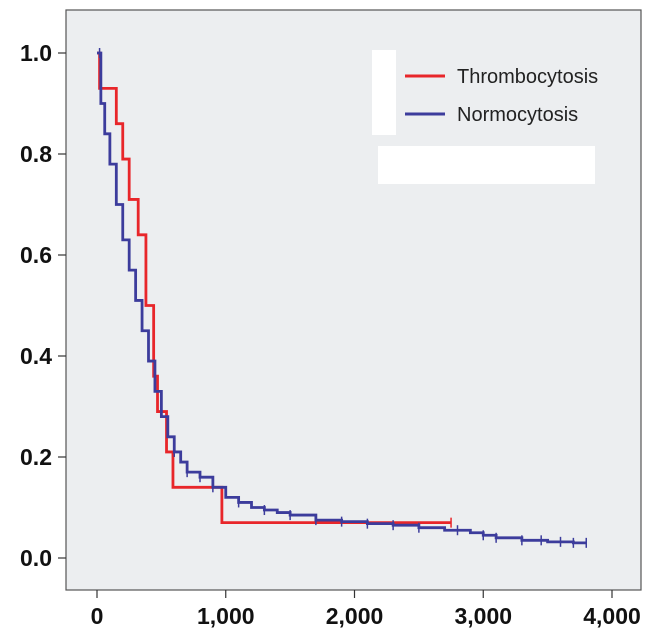 The image size is (661, 644). Describe the element at coordinates (36, 356) in the screenshot. I see `y-tick-label: 0.4` at that location.